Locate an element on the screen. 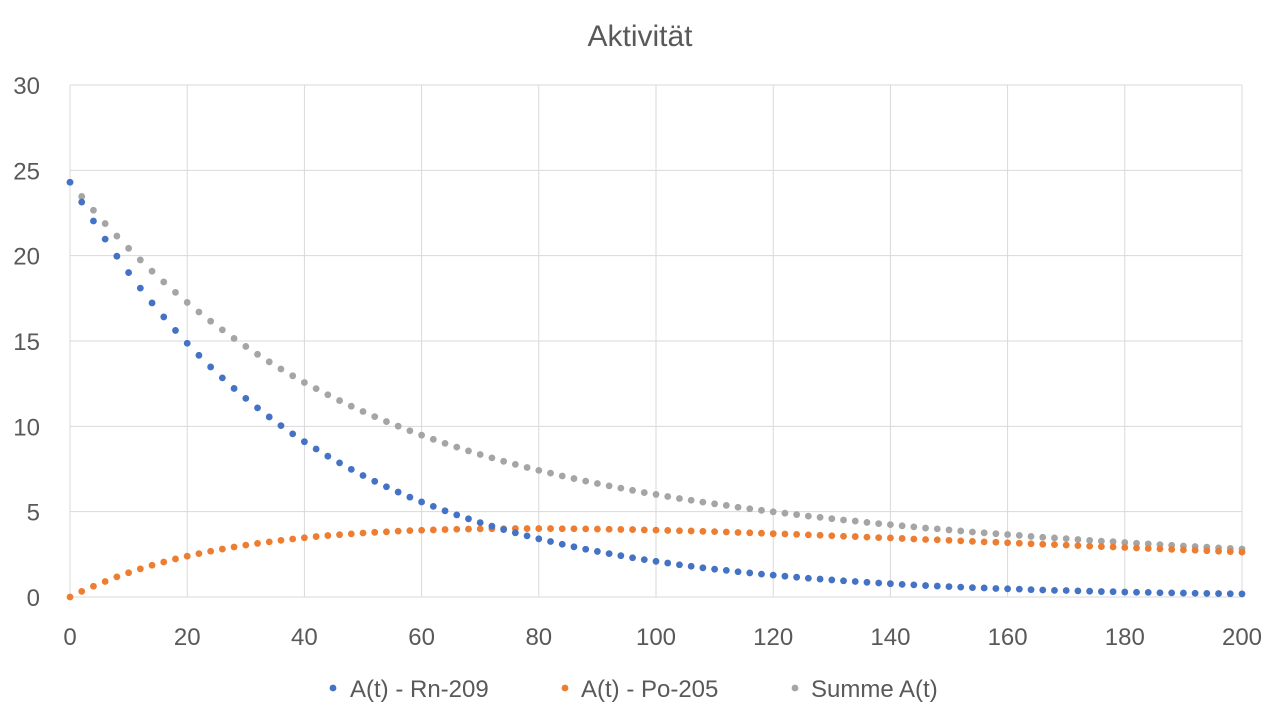 Image resolution: width=1280 pixels, height=720 pixels. series-group is located at coordinates (656, 563).